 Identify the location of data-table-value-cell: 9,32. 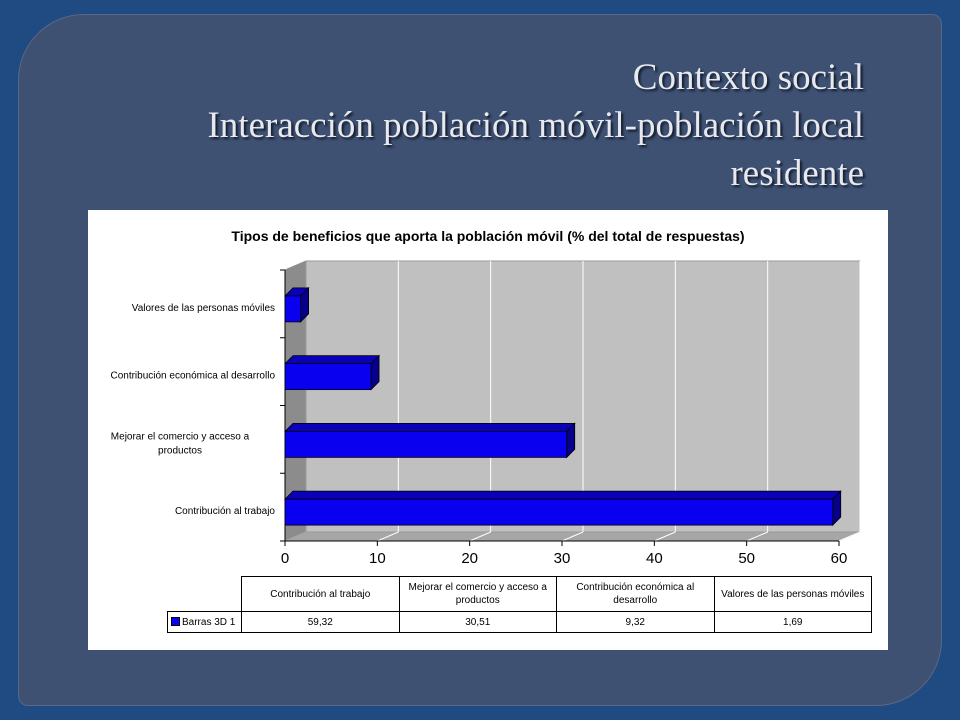
(635, 622).